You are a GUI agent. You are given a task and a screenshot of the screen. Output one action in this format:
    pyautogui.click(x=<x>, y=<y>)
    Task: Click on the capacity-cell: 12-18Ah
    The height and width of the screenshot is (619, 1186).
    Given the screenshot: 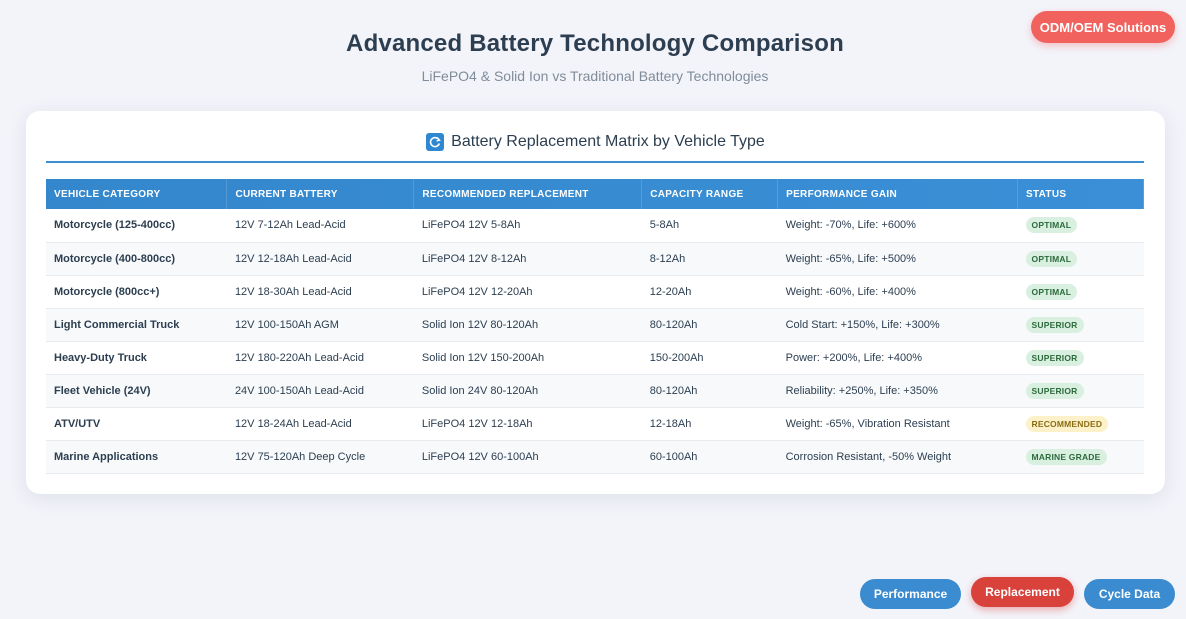 What is the action you would take?
    pyautogui.click(x=709, y=424)
    